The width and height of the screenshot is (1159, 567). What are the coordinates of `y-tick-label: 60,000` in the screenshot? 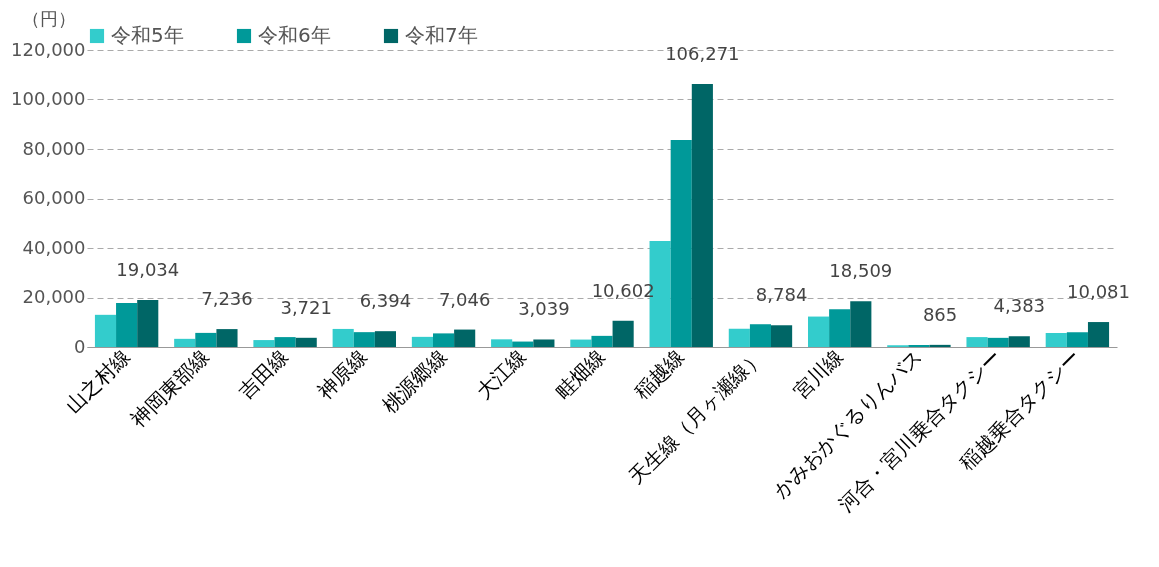 It's located at (54, 197).